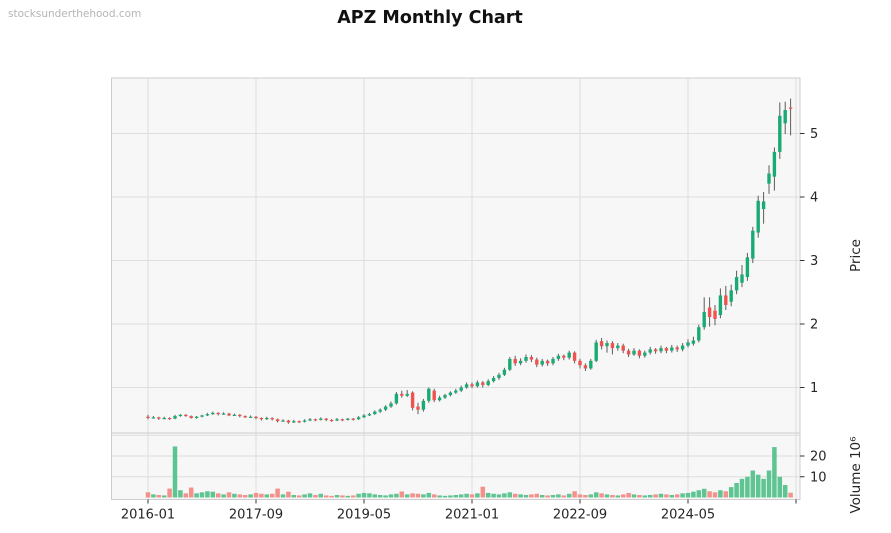 This screenshot has width=891, height=533. What do you see at coordinates (455, 466) in the screenshot?
I see `volume-panel` at bounding box center [455, 466].